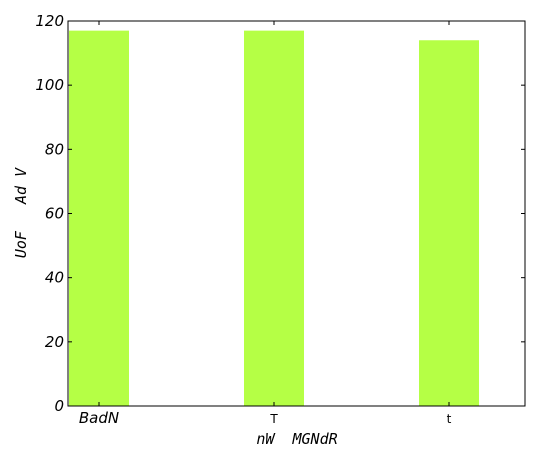  What do you see at coordinates (449, 419) in the screenshot?
I see `x-tick-label-3: t` at bounding box center [449, 419].